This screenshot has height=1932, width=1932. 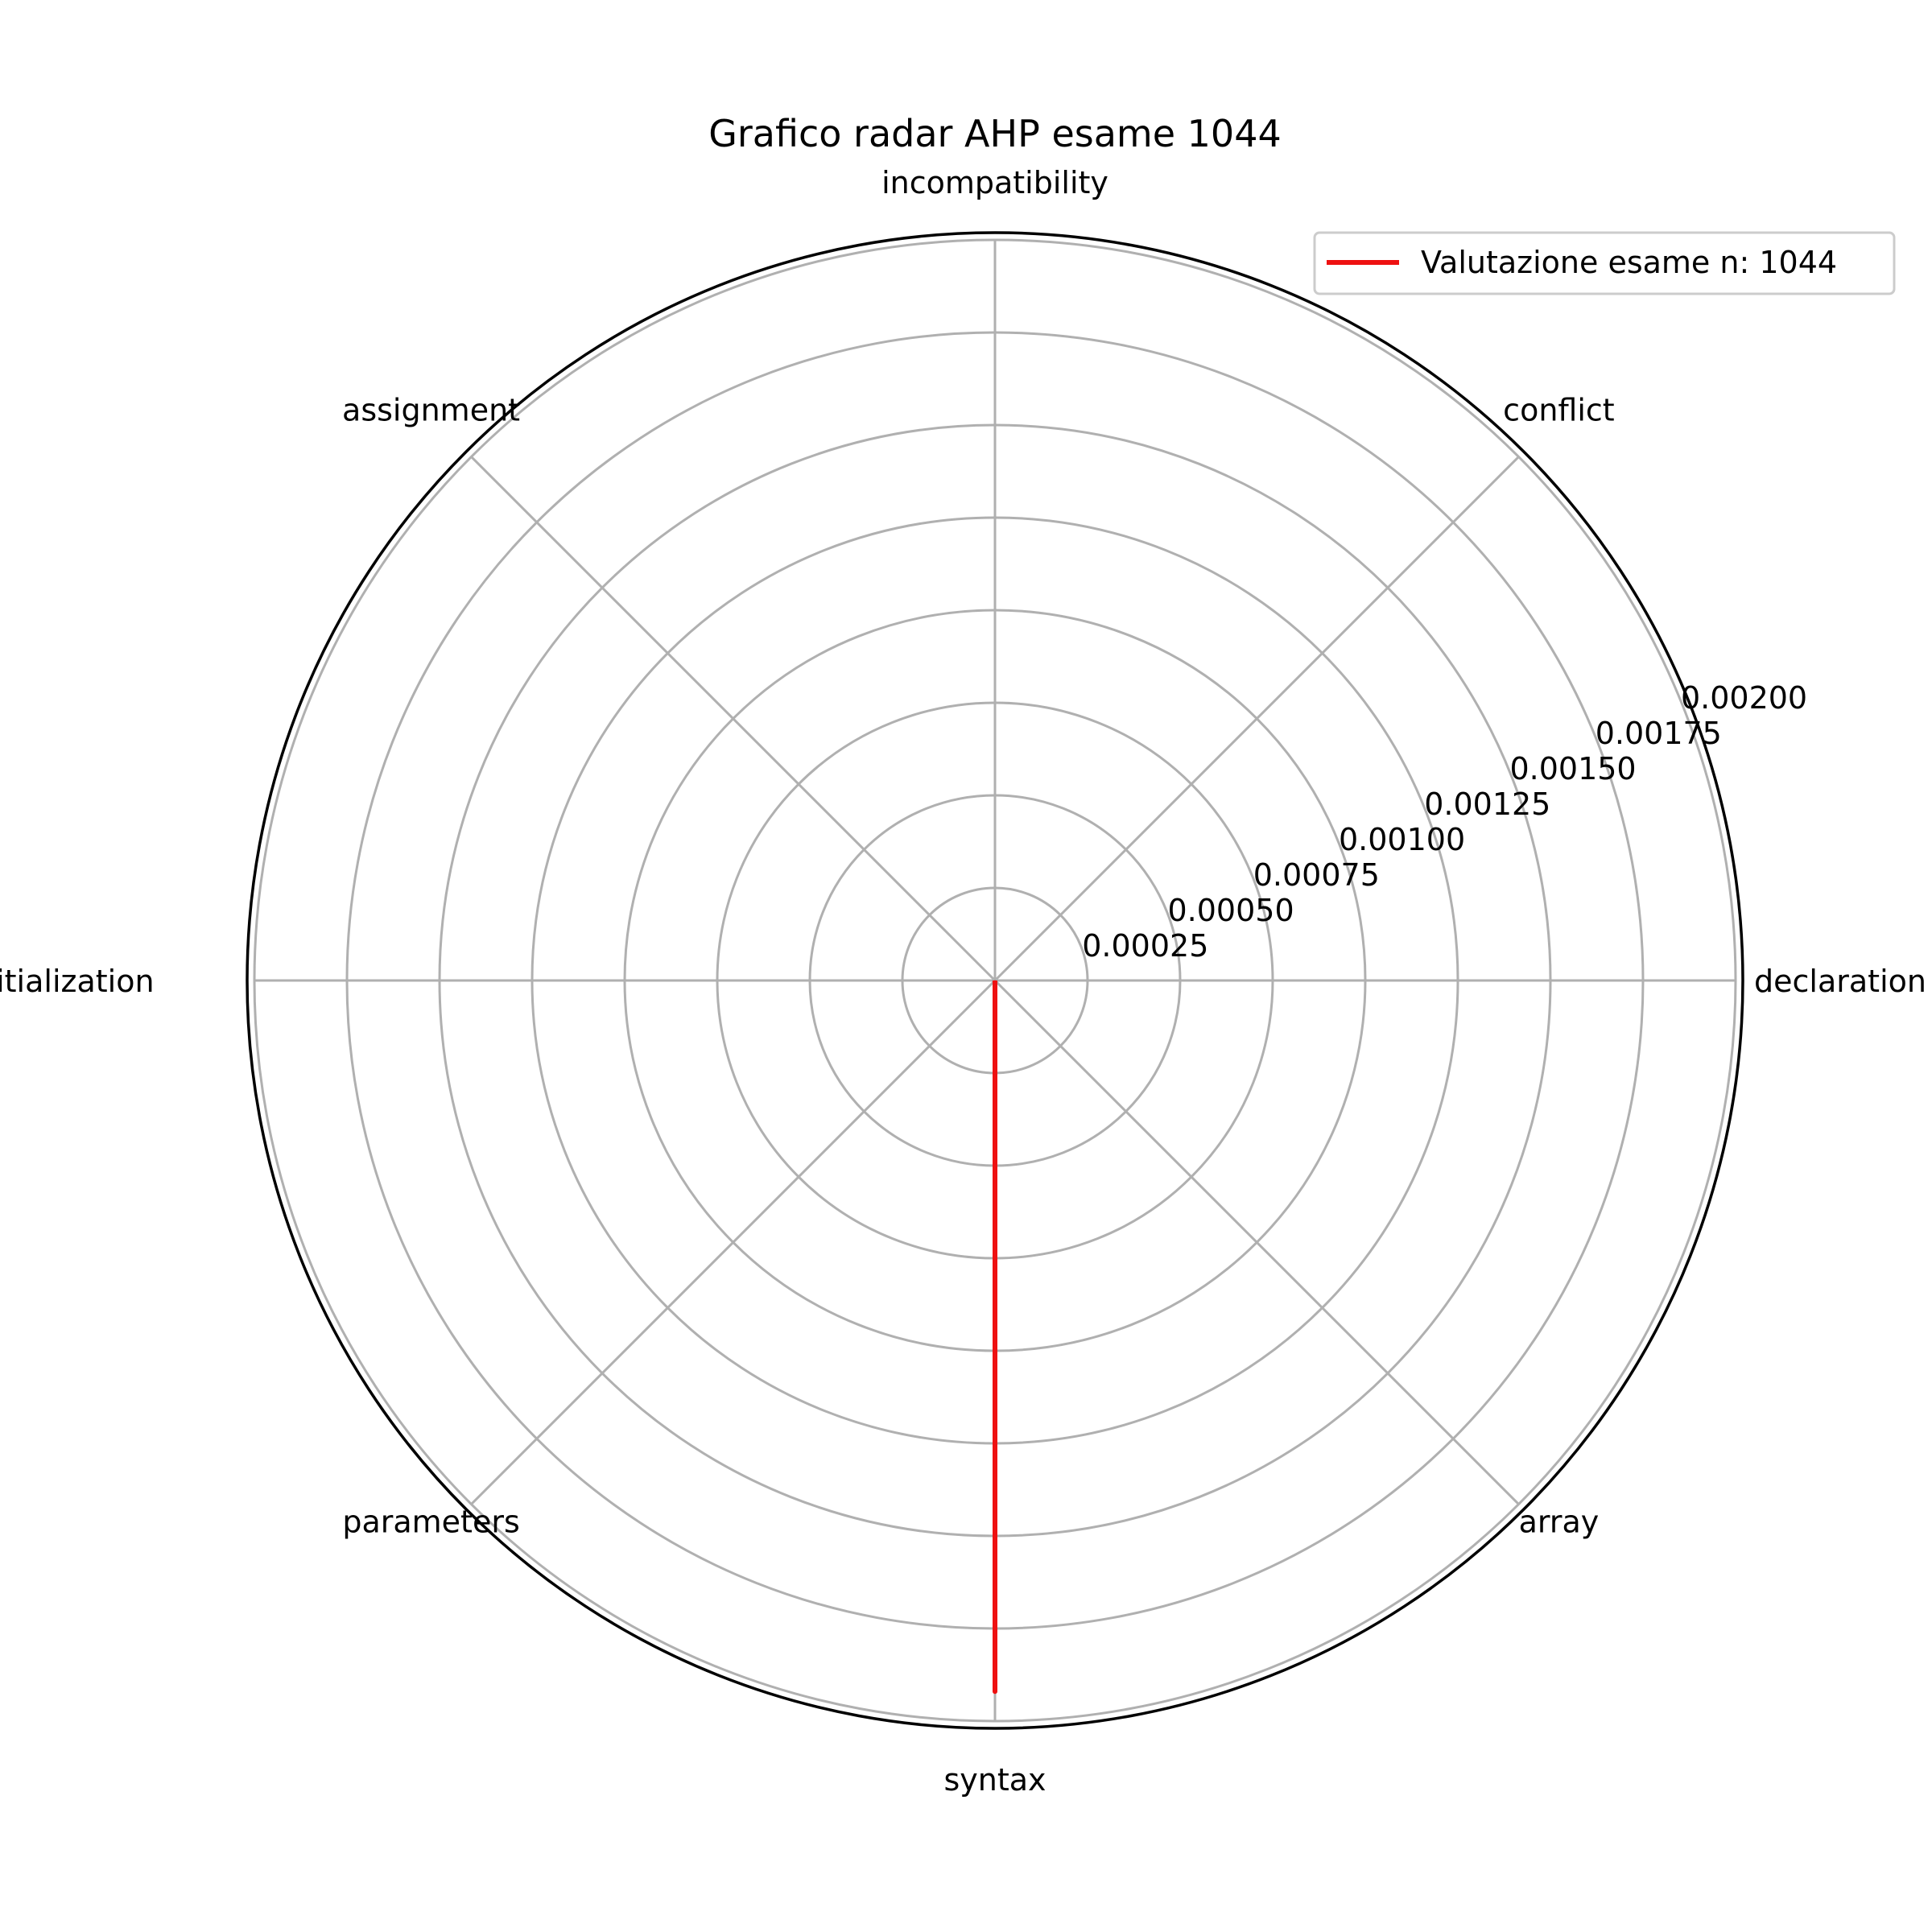 I want to click on category-label-parameters: parameters, so click(x=430, y=1521).